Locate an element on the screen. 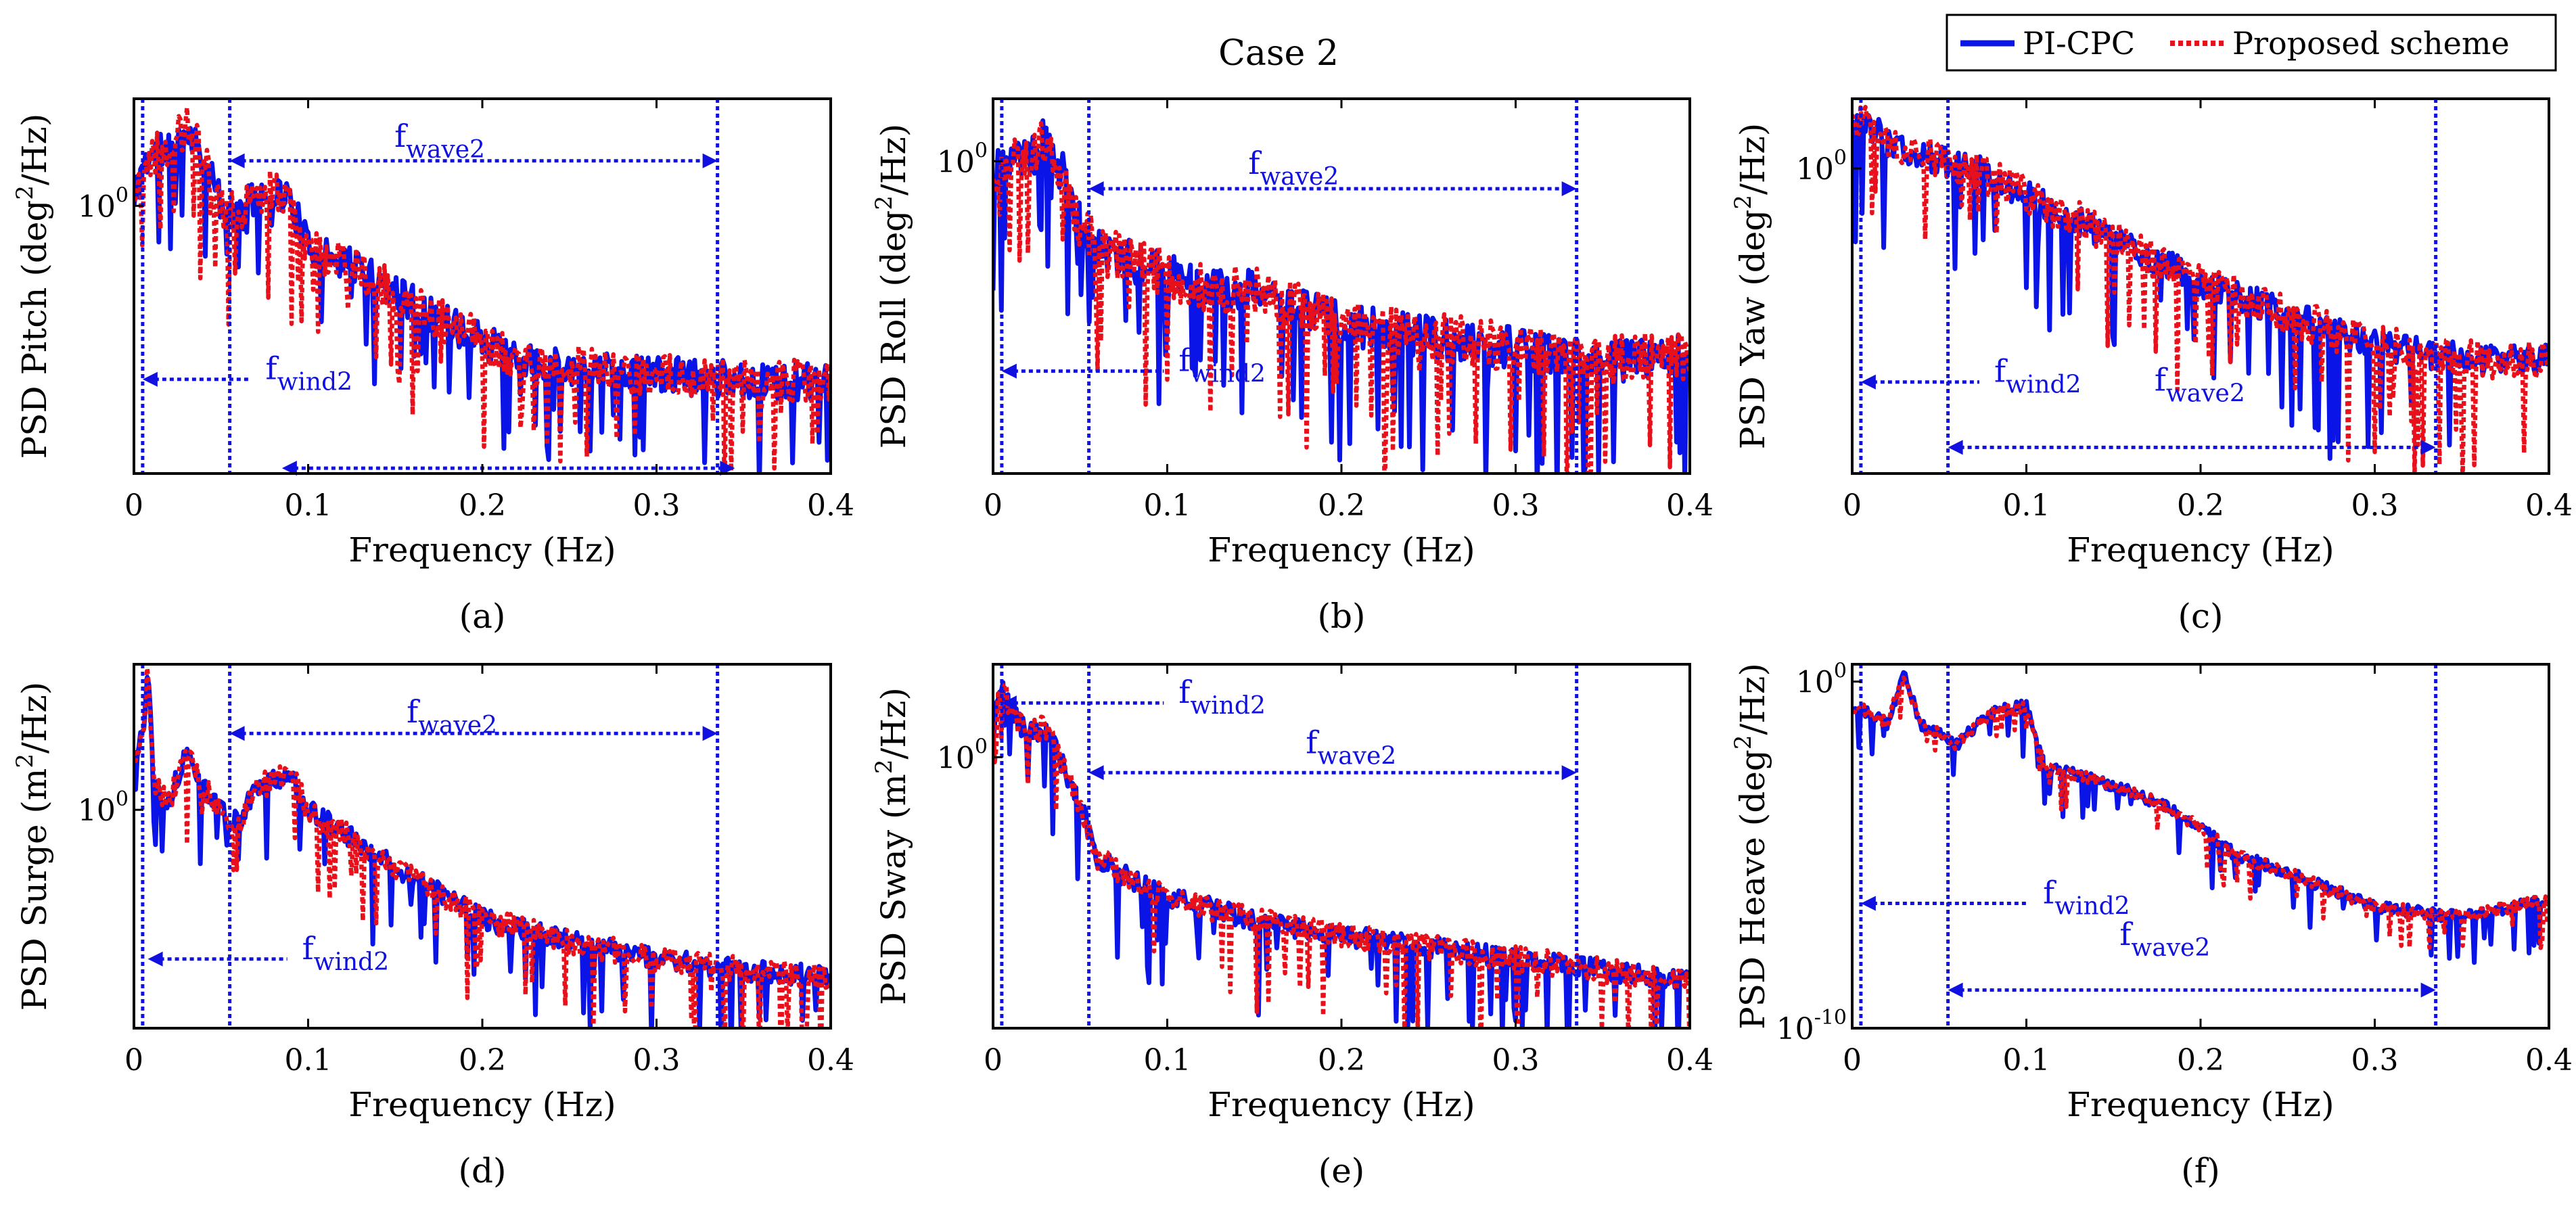 Image resolution: width=2576 pixels, height=1223 pixels. y-axis-label: PSD Heave (deg2/Hz) is located at coordinates (1751, 846).